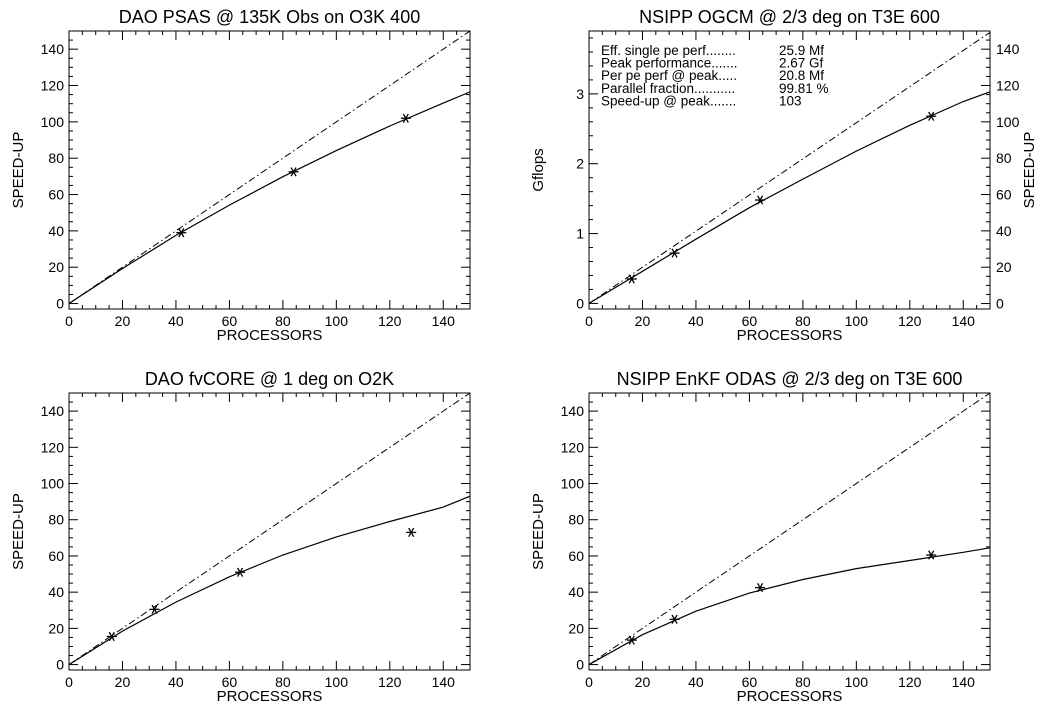 This screenshot has height=715, width=1040. I want to click on annotation-value: 2.67 Gf, so click(801, 63).